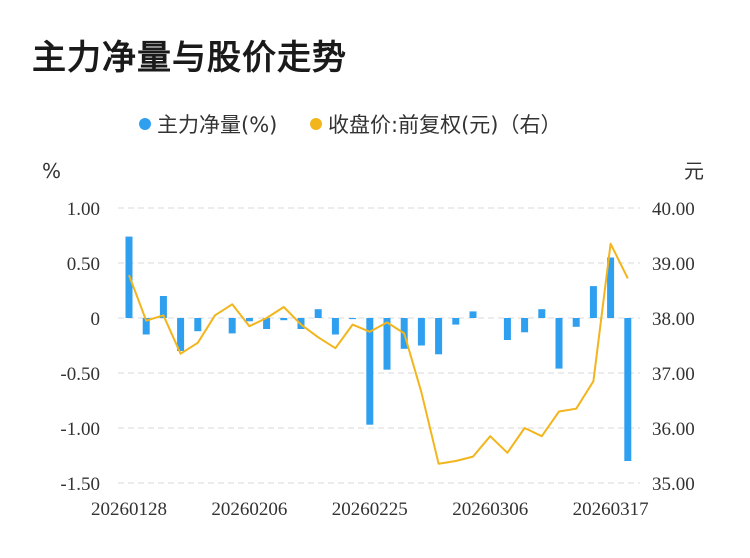 The width and height of the screenshot is (750, 558). What do you see at coordinates (189, 58) in the screenshot?
I see `page-title: 主力净量与股价走势` at bounding box center [189, 58].